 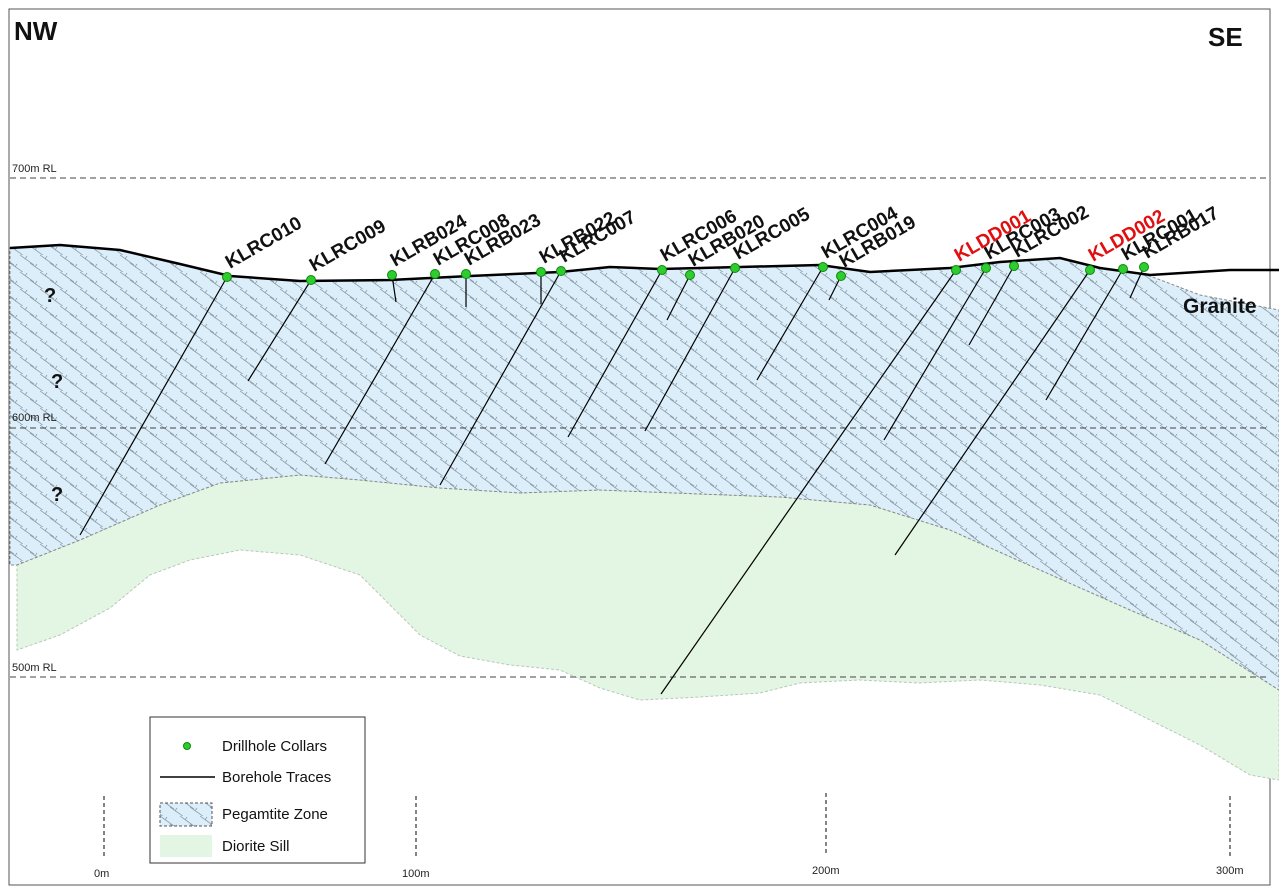 What do you see at coordinates (274, 746) in the screenshot?
I see `legend-collars-label: Drillhole Collars` at bounding box center [274, 746].